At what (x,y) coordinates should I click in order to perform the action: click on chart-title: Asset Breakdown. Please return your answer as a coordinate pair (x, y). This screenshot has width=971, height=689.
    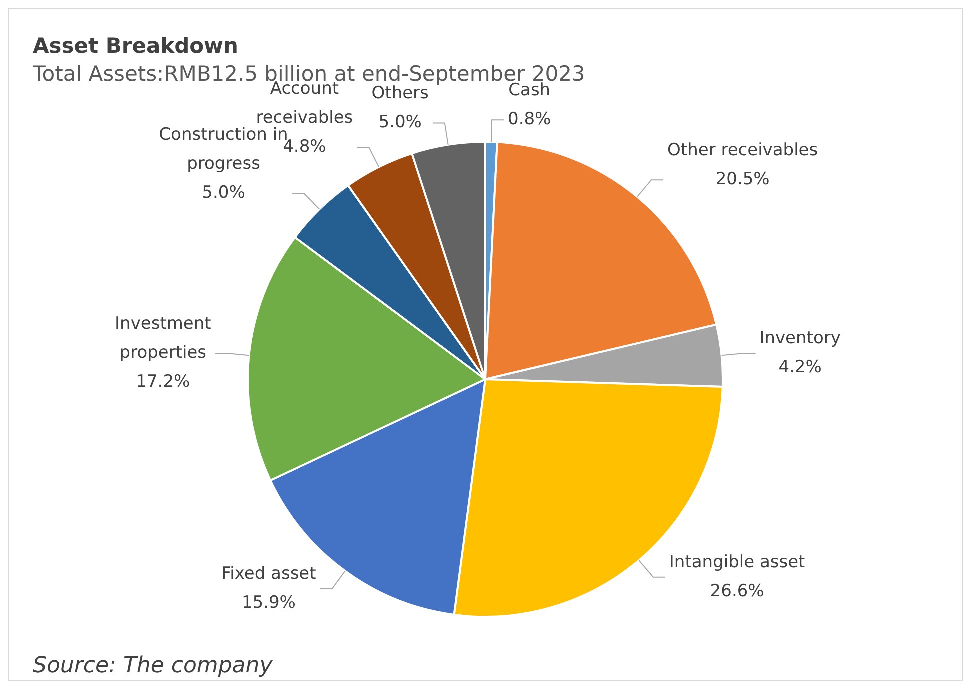
    Looking at the image, I should click on (136, 46).